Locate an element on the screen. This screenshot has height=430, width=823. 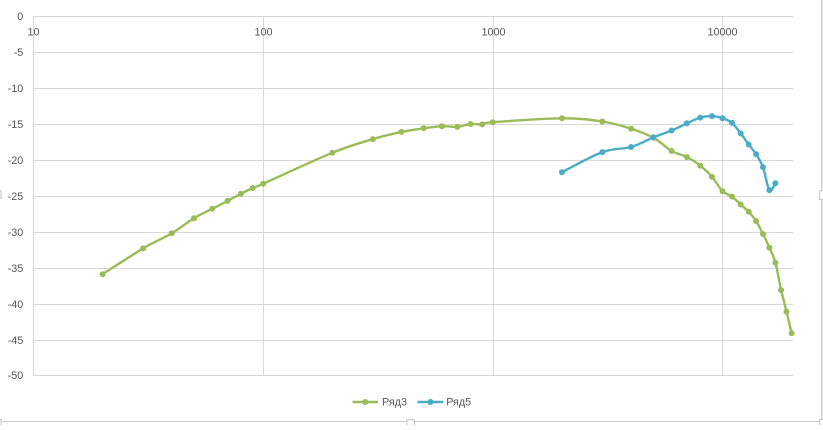
svg-text: 10 is located at coordinates (33, 33).